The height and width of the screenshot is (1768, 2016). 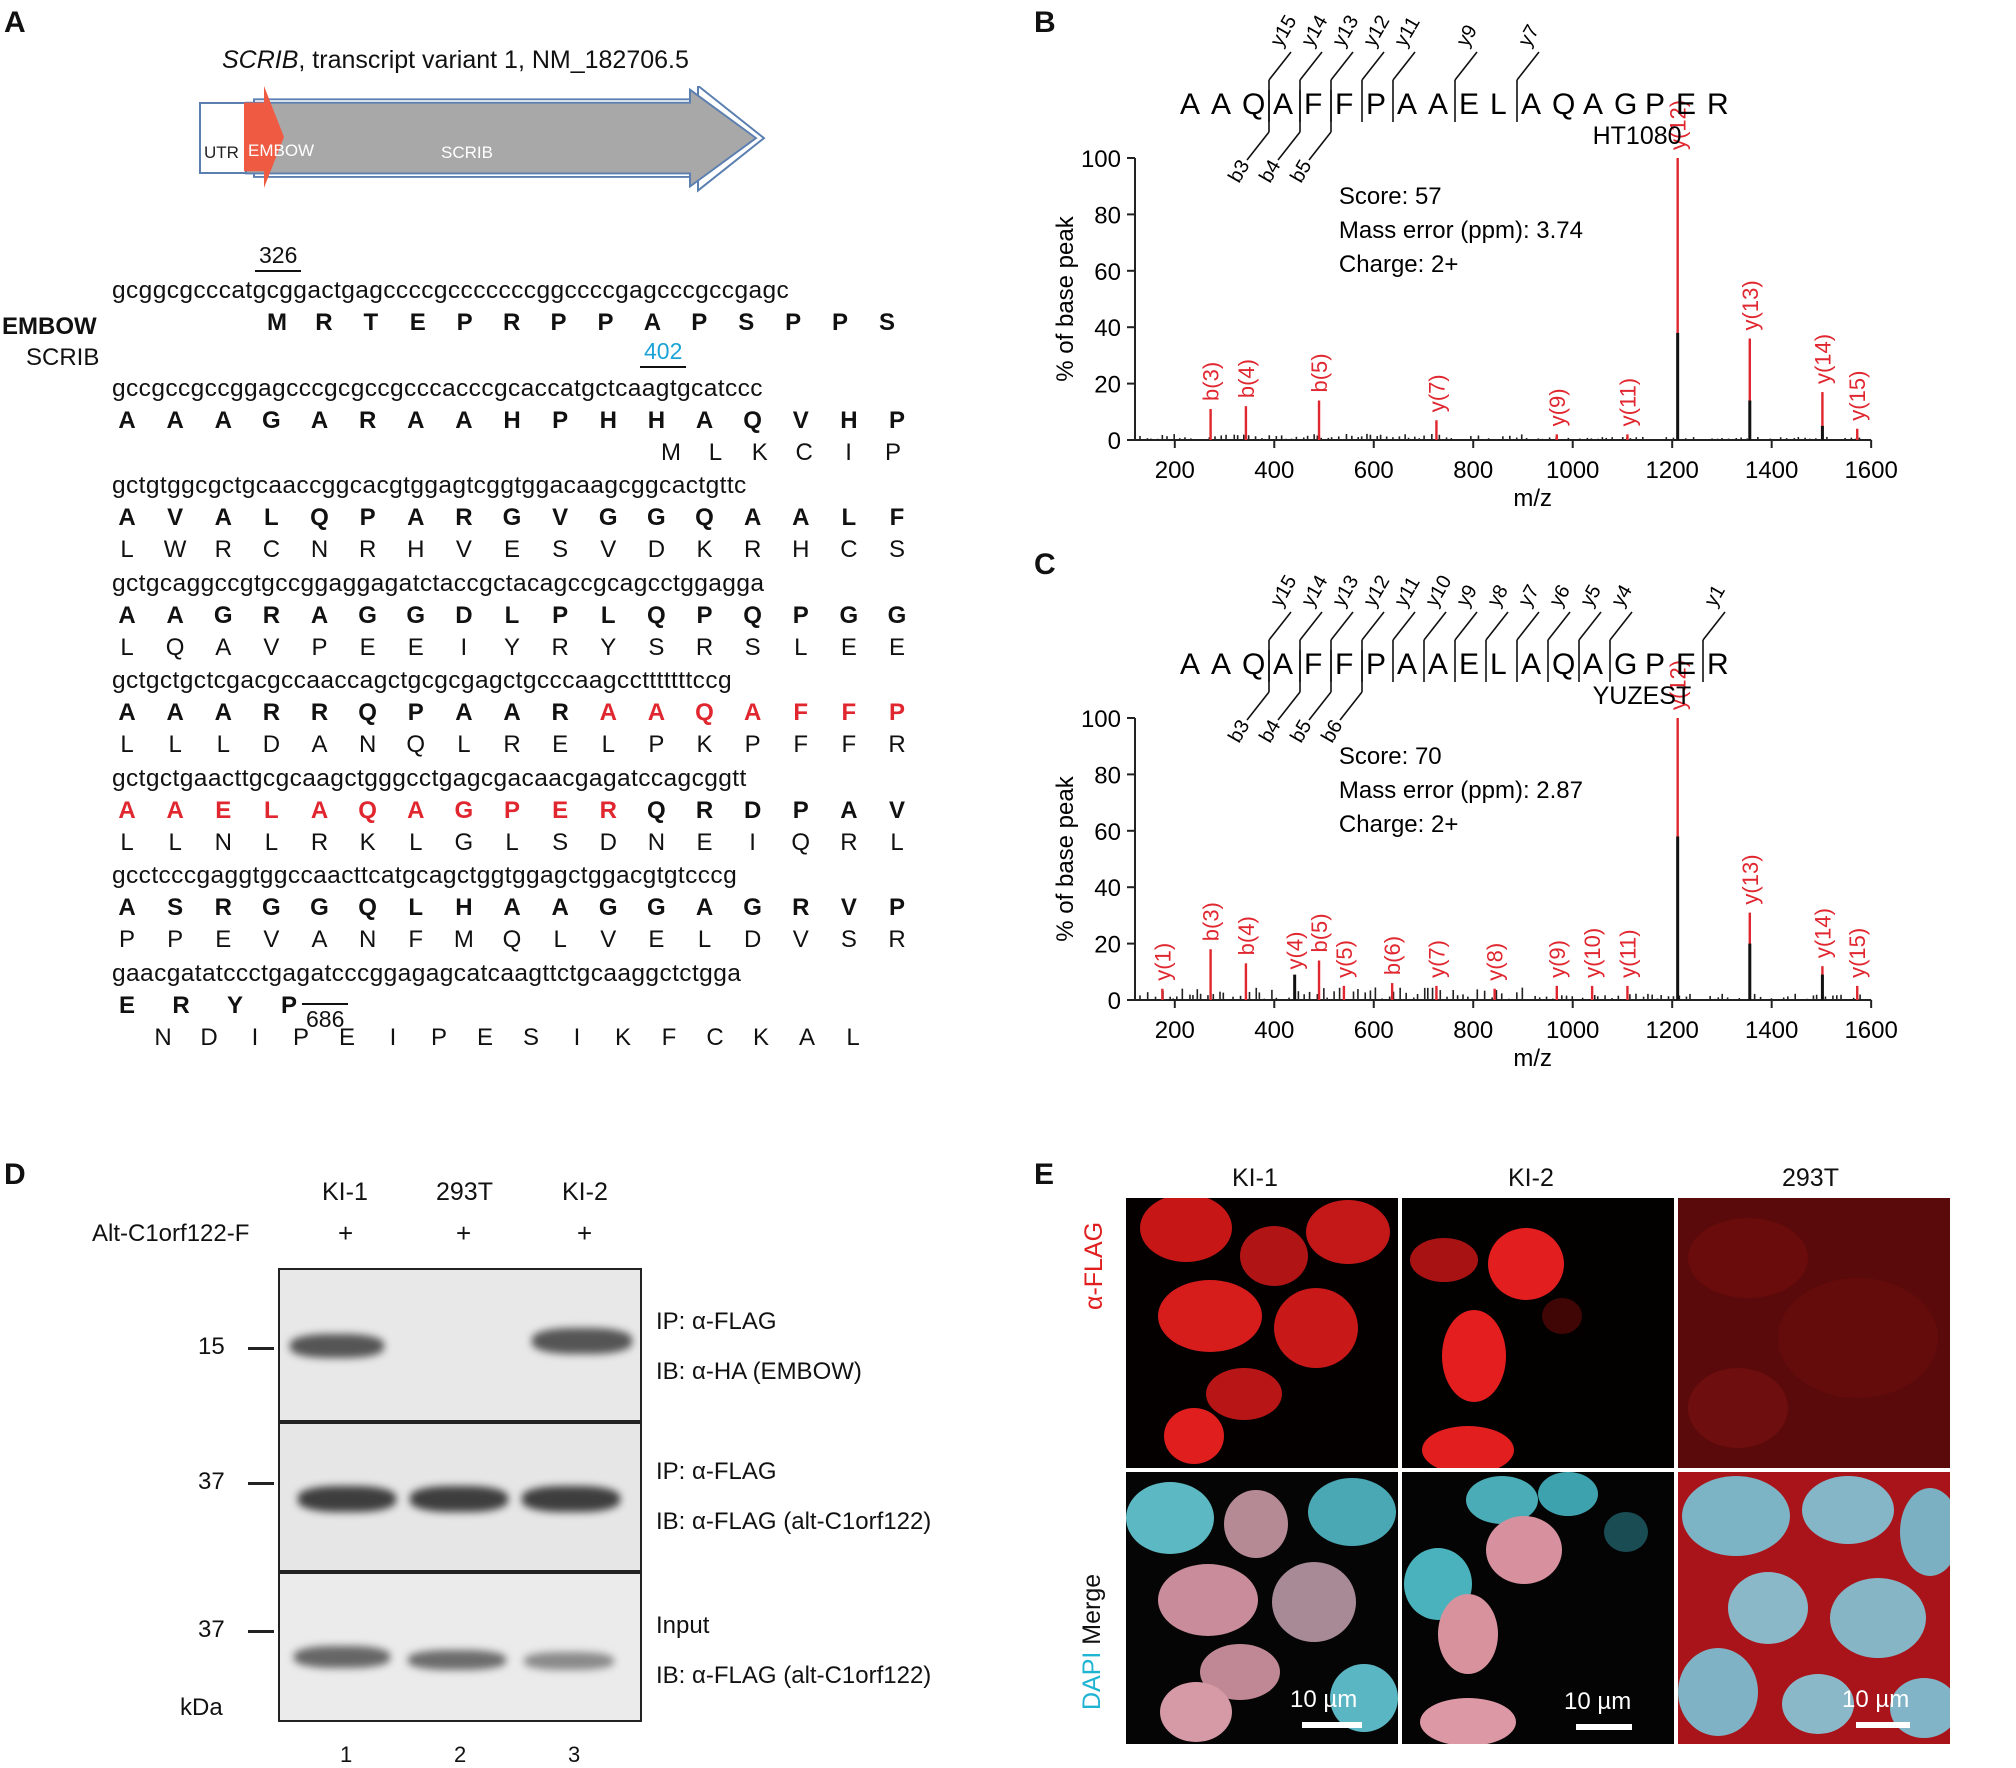 What do you see at coordinates (171, 1233) in the screenshot?
I see `construct-label: Alt-C1orf122-F` at bounding box center [171, 1233].